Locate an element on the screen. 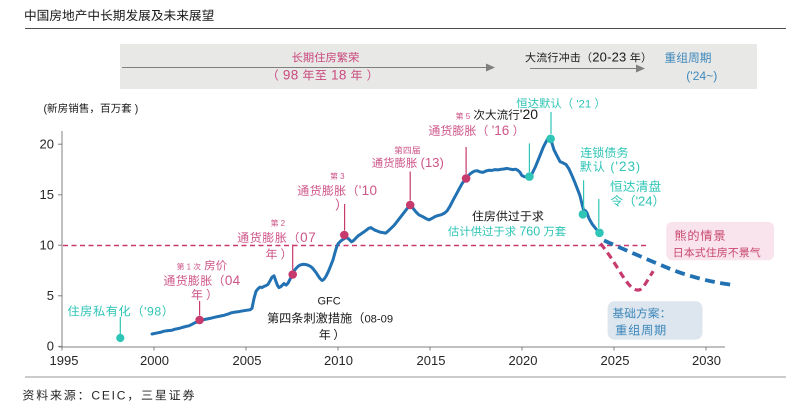  svg-text: 住房私有化（'98） is located at coordinates (120, 311).